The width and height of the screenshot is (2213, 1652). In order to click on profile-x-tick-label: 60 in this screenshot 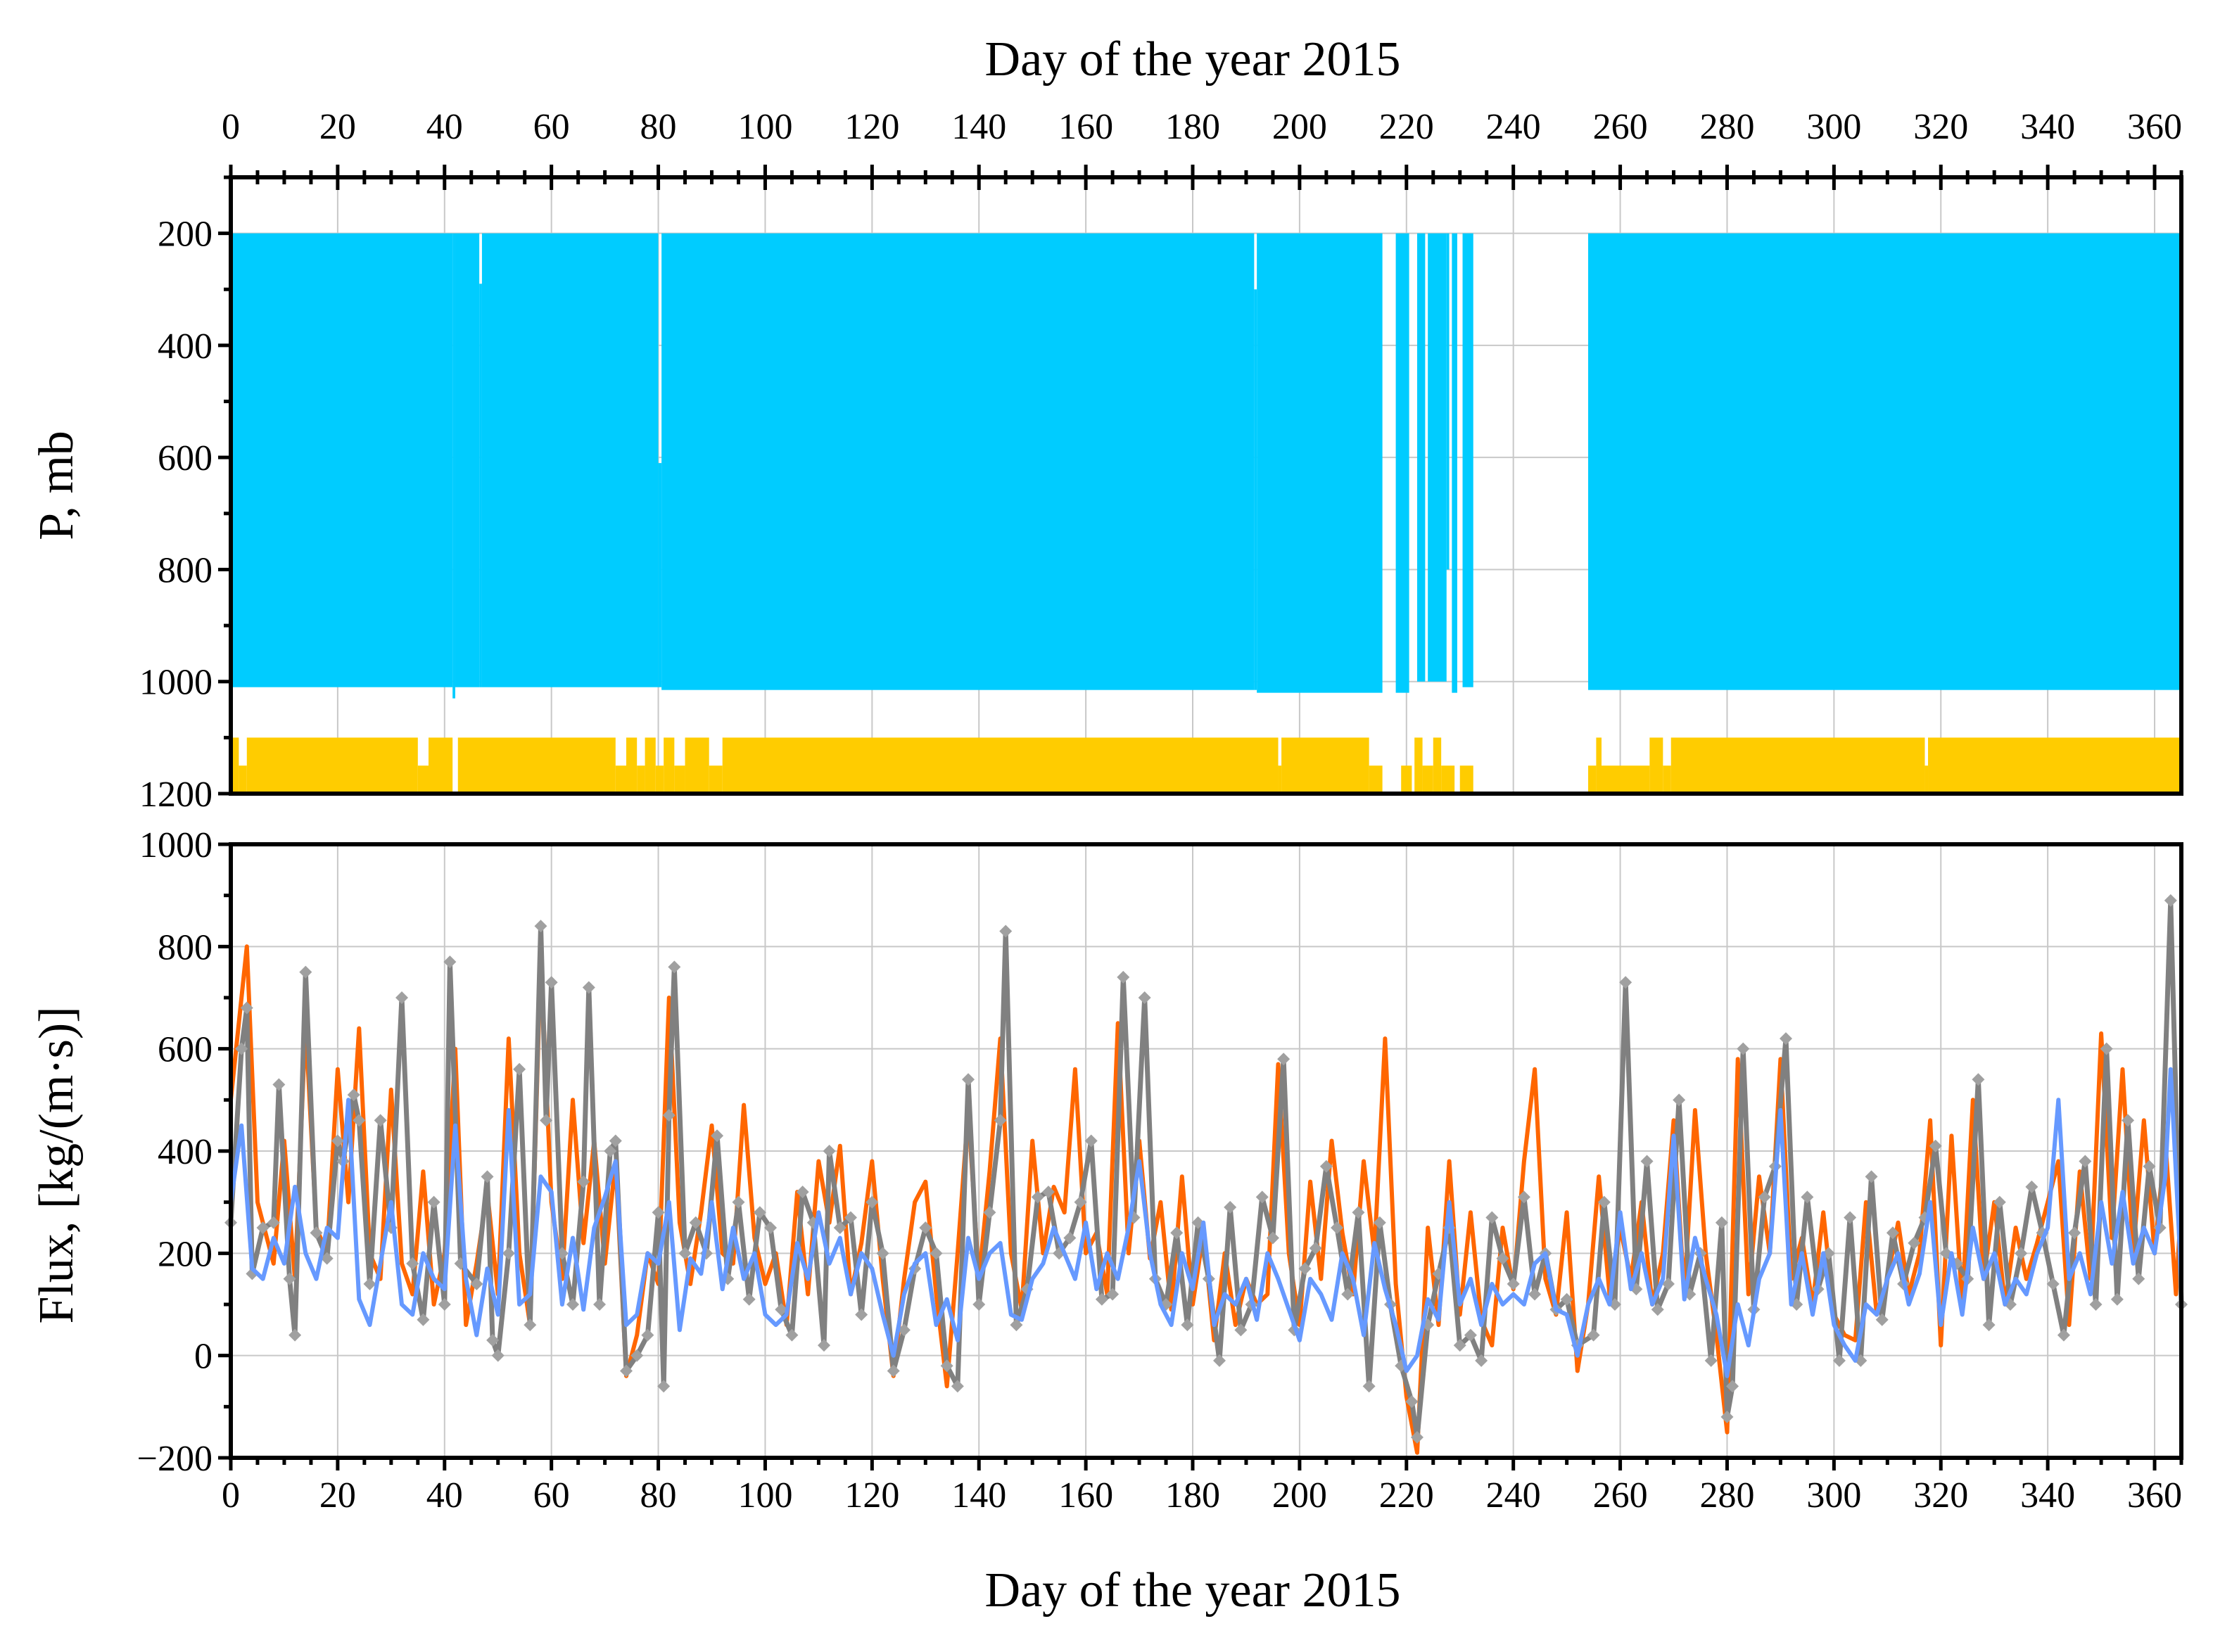, I will do `click(551, 127)`.